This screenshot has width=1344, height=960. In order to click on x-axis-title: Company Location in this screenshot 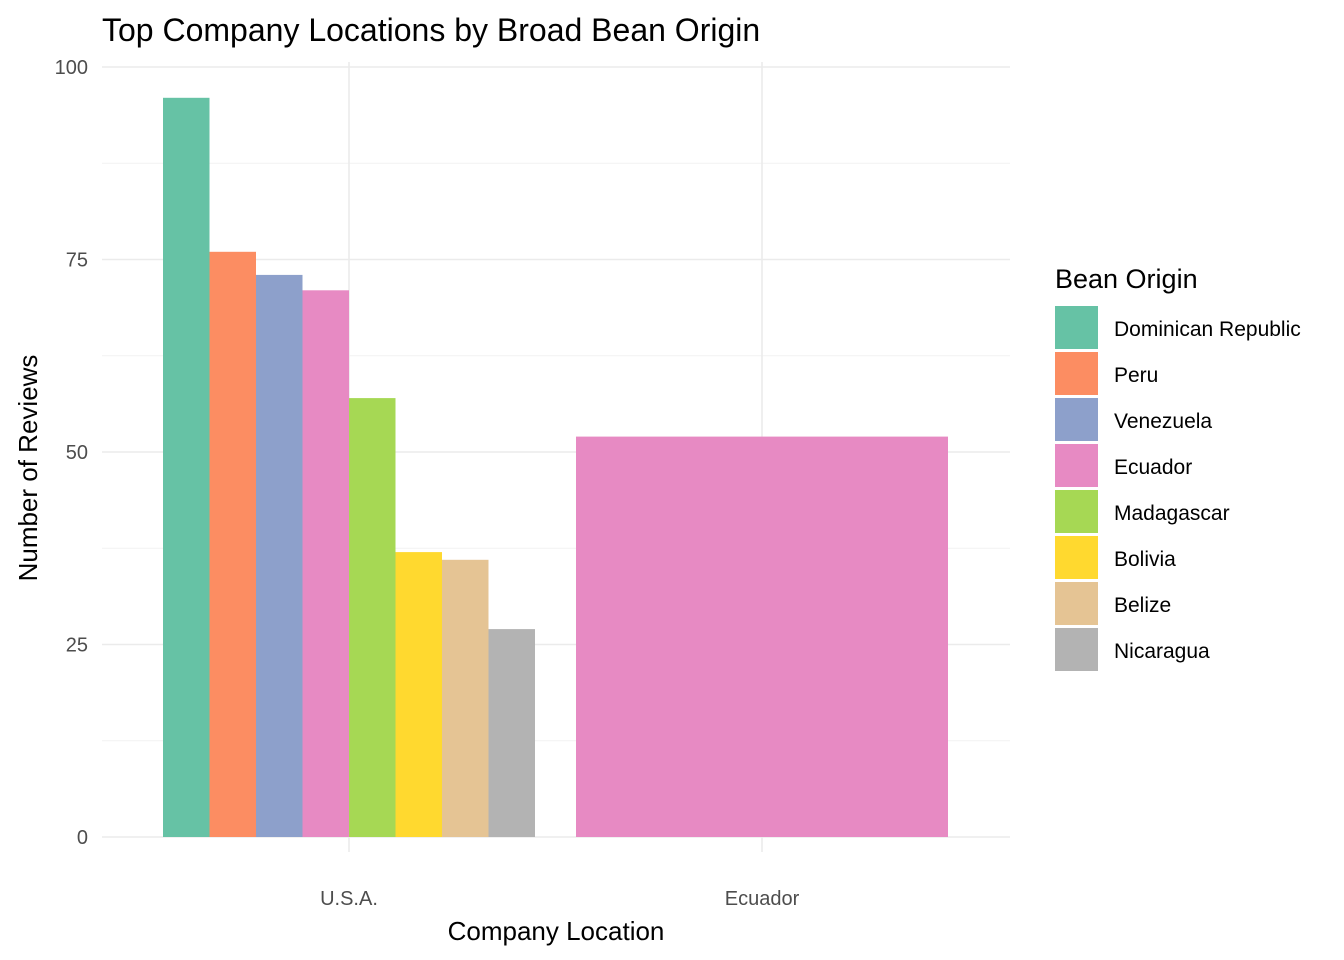, I will do `click(556, 931)`.